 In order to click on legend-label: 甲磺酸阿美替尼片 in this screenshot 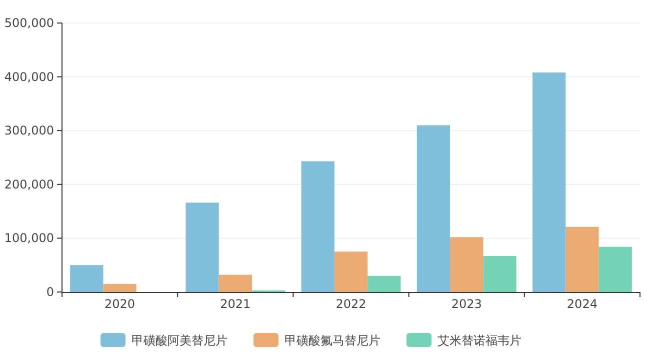, I will do `click(180, 341)`.